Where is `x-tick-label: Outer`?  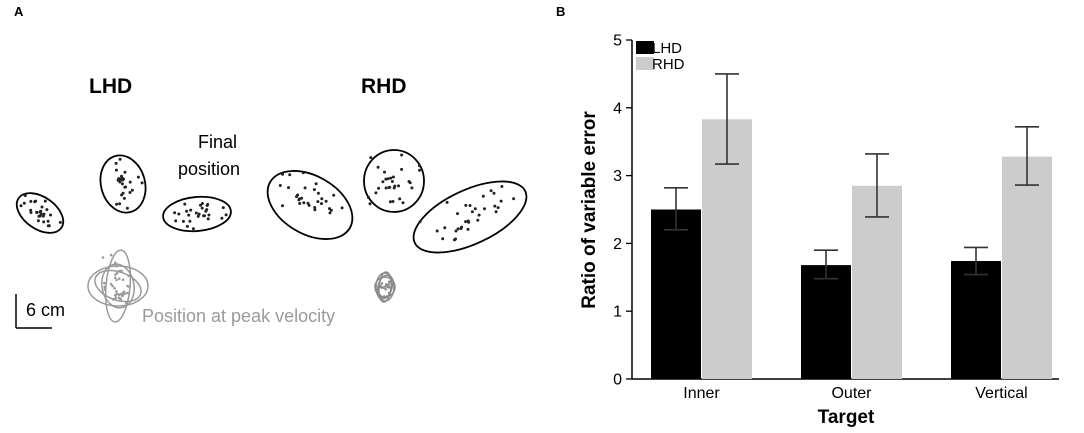
x-tick-label: Outer is located at coordinates (851, 393).